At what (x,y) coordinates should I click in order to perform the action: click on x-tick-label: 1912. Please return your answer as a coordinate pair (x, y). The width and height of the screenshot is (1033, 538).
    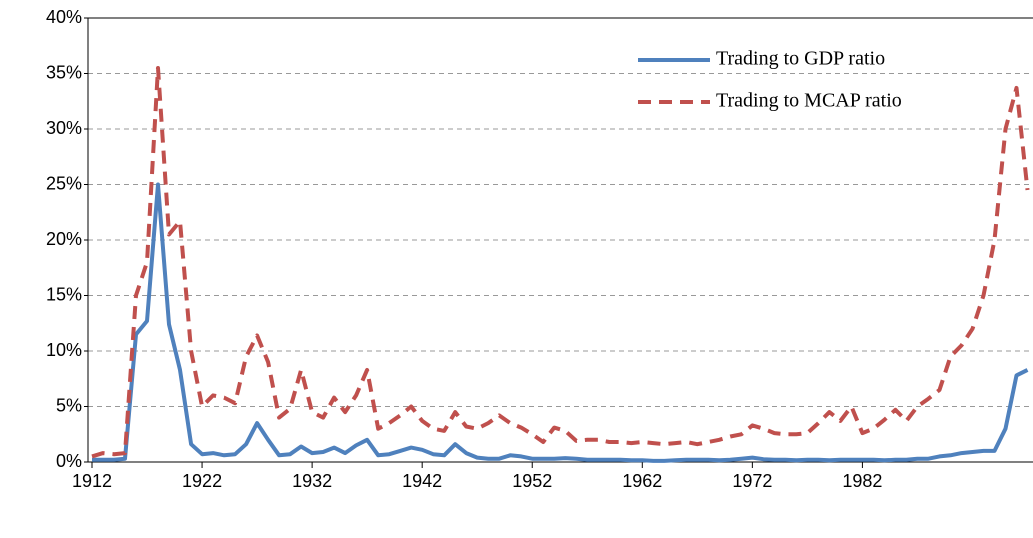
    Looking at the image, I should click on (92, 481).